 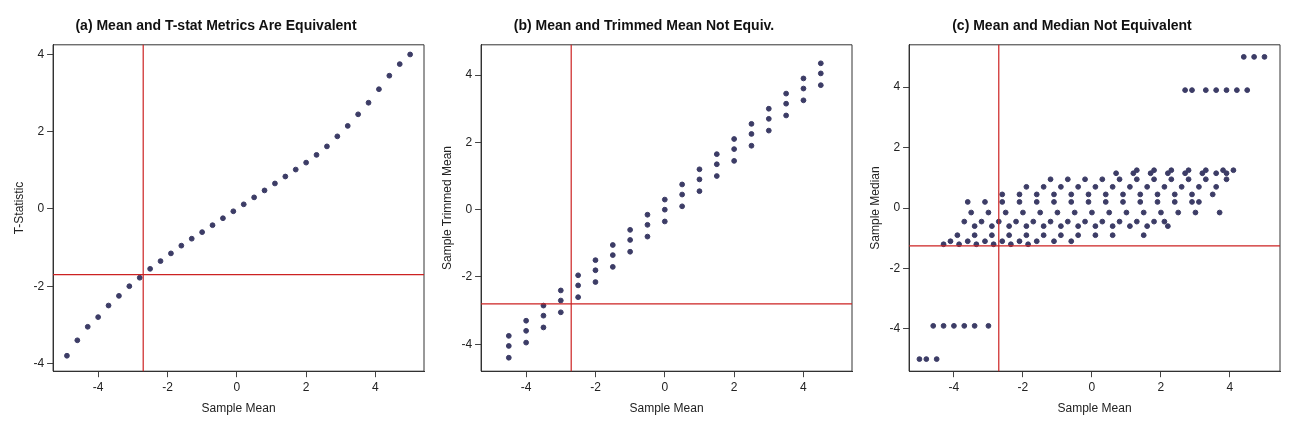 What do you see at coordinates (1072, 25) in the screenshot?
I see `chart-title: (c) Mean and Median Not Equivalent` at bounding box center [1072, 25].